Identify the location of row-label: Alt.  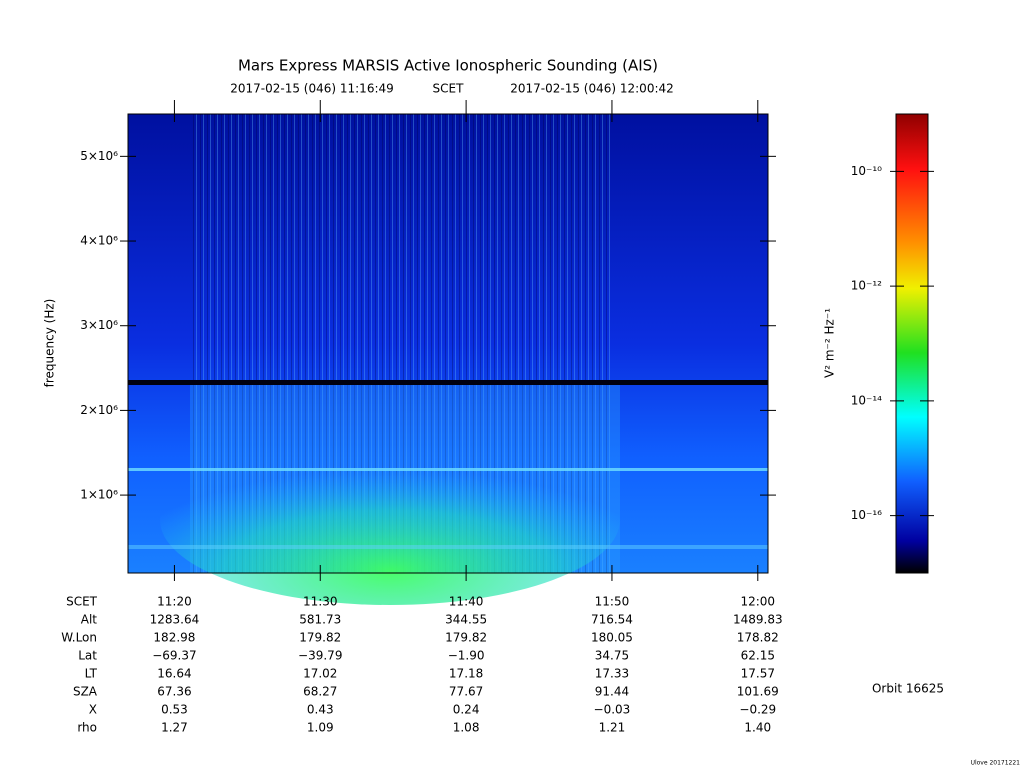
(89, 620).